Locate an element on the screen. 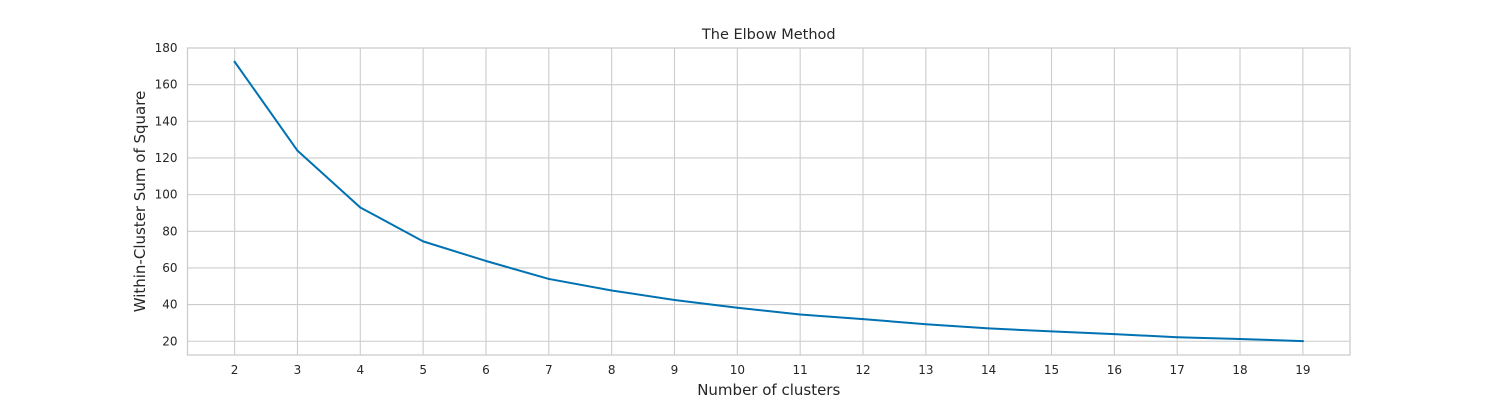 Image resolution: width=1500 pixels, height=400 pixels. x-tick-label: 6 is located at coordinates (486, 370).